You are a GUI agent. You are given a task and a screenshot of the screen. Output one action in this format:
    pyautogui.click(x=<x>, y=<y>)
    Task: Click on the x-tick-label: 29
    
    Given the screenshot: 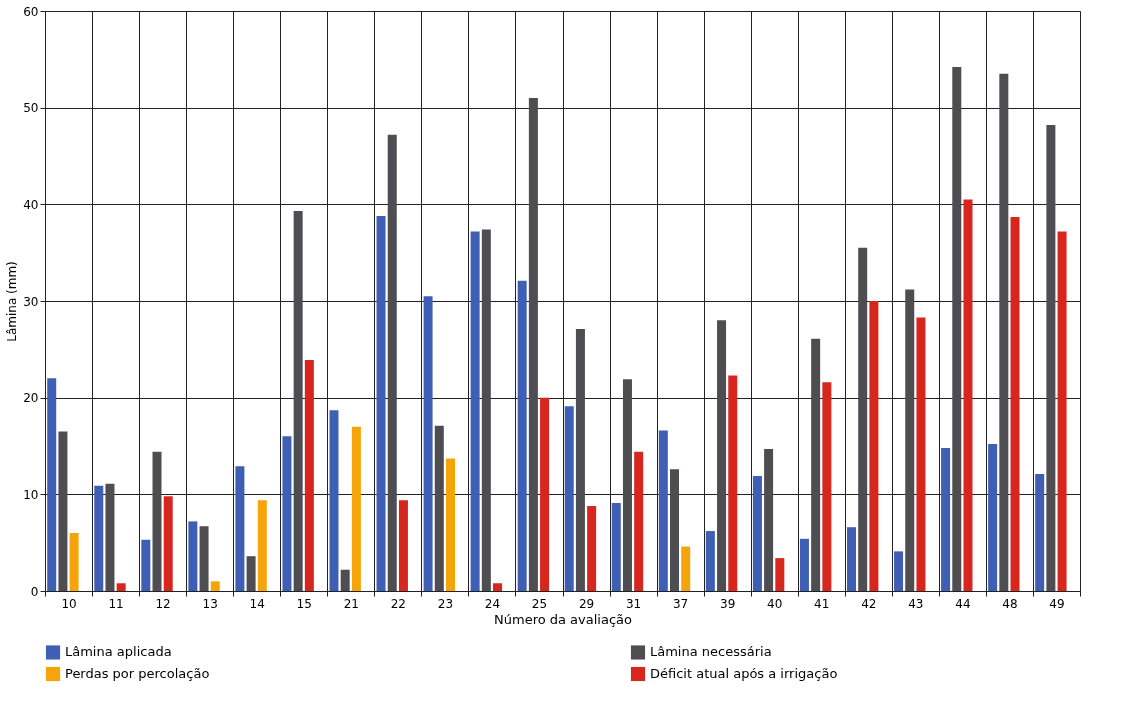 What is the action you would take?
    pyautogui.click(x=586, y=603)
    